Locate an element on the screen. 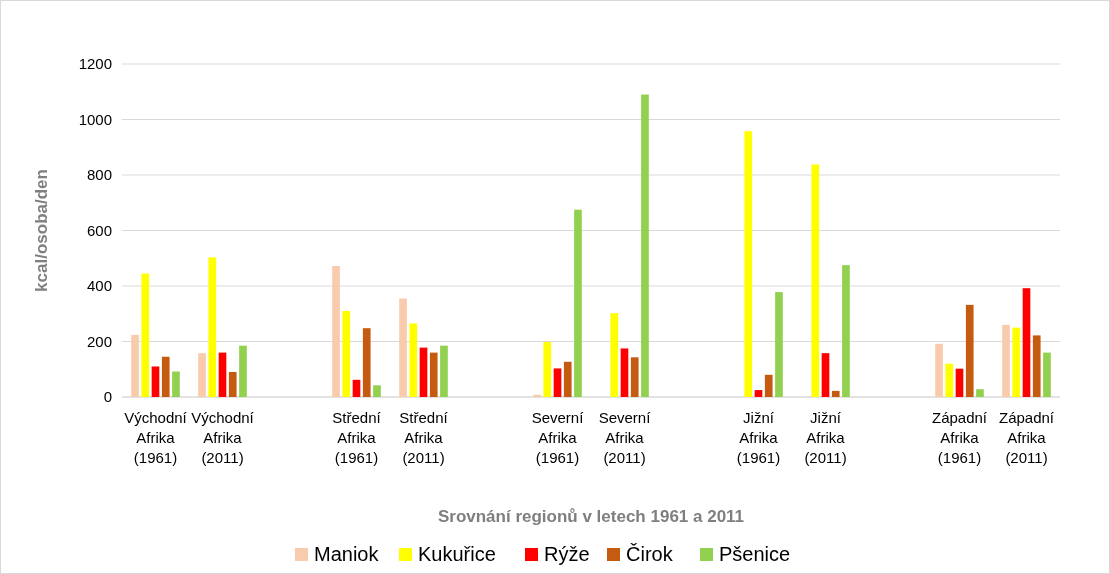 The height and width of the screenshot is (574, 1110). y-tick-label: 200 is located at coordinates (99, 341).